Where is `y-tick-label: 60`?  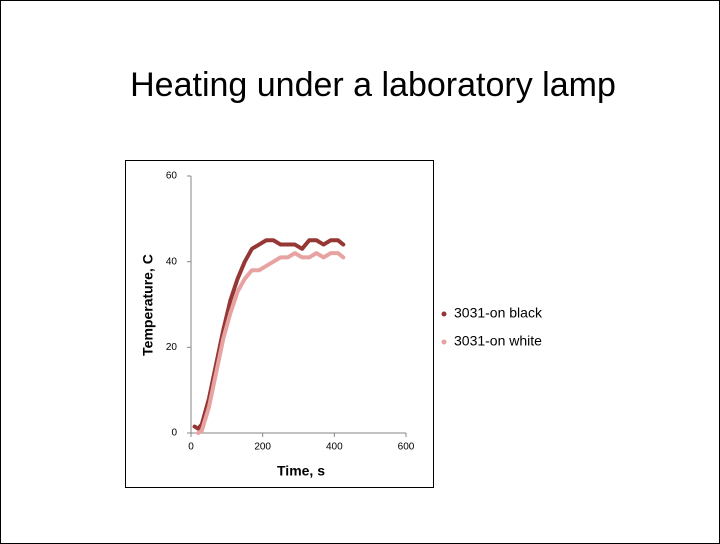
y-tick-label: 60 is located at coordinates (172, 176).